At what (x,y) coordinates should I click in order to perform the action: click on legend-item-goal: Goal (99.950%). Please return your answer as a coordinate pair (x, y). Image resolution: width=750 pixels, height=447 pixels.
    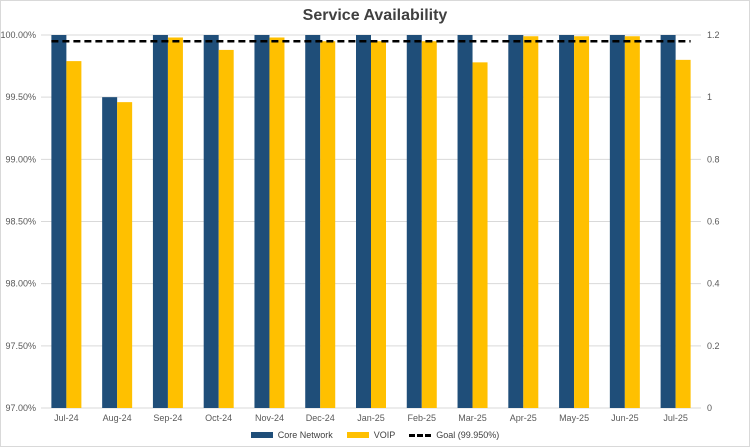
    Looking at the image, I should click on (454, 435).